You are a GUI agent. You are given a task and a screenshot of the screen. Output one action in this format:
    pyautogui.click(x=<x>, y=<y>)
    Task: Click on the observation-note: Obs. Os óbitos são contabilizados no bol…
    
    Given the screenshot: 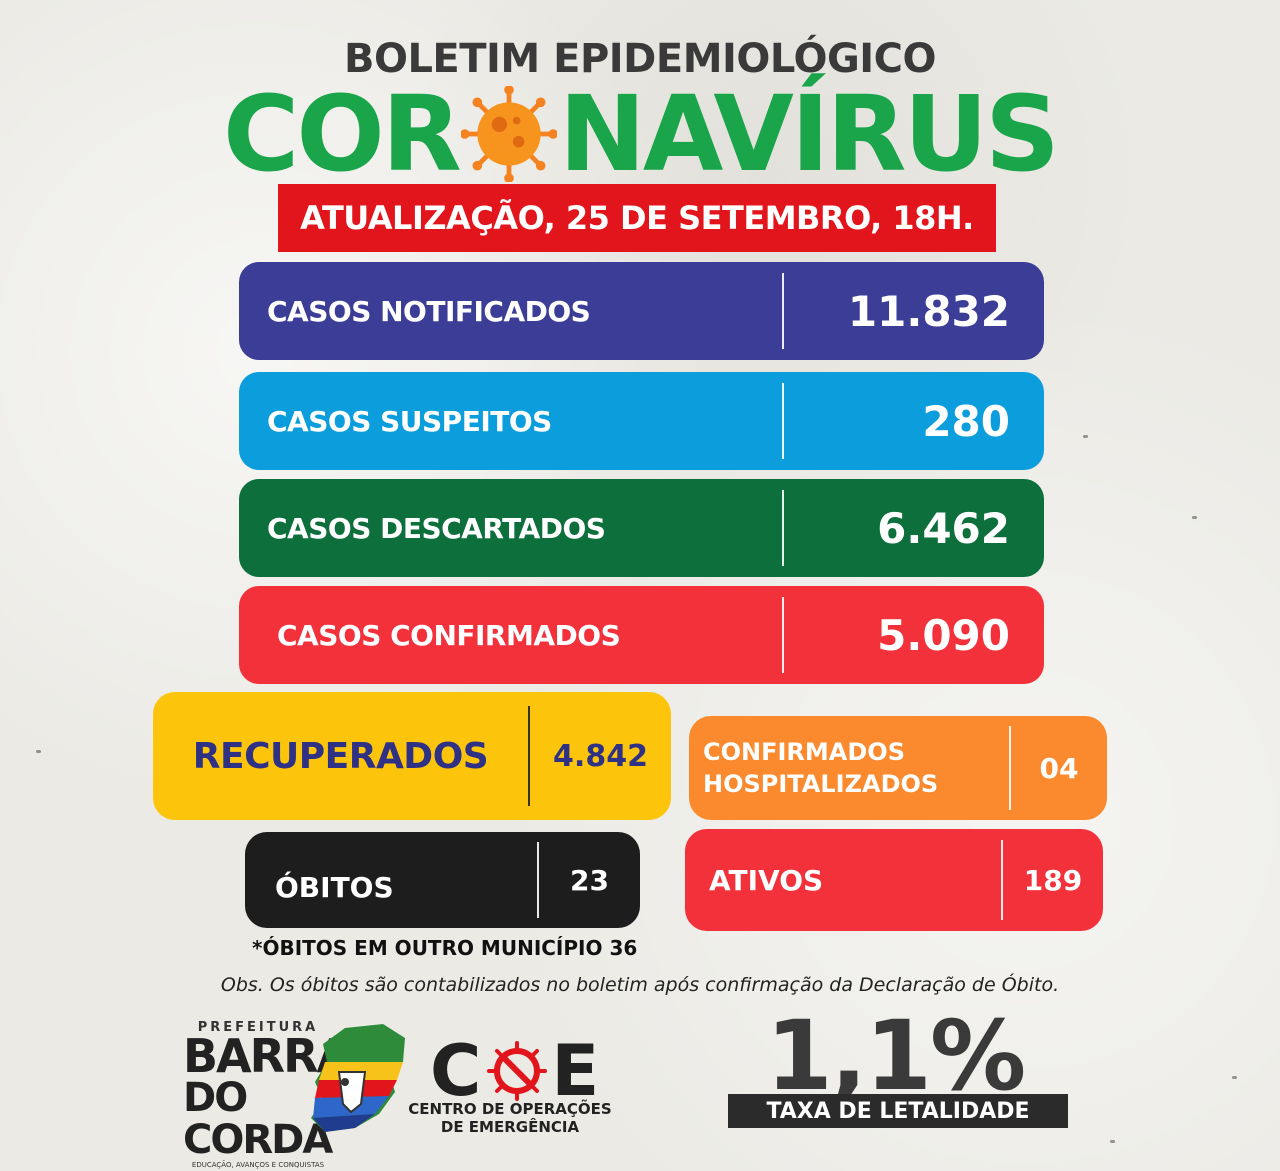 What is the action you would take?
    pyautogui.click(x=640, y=985)
    